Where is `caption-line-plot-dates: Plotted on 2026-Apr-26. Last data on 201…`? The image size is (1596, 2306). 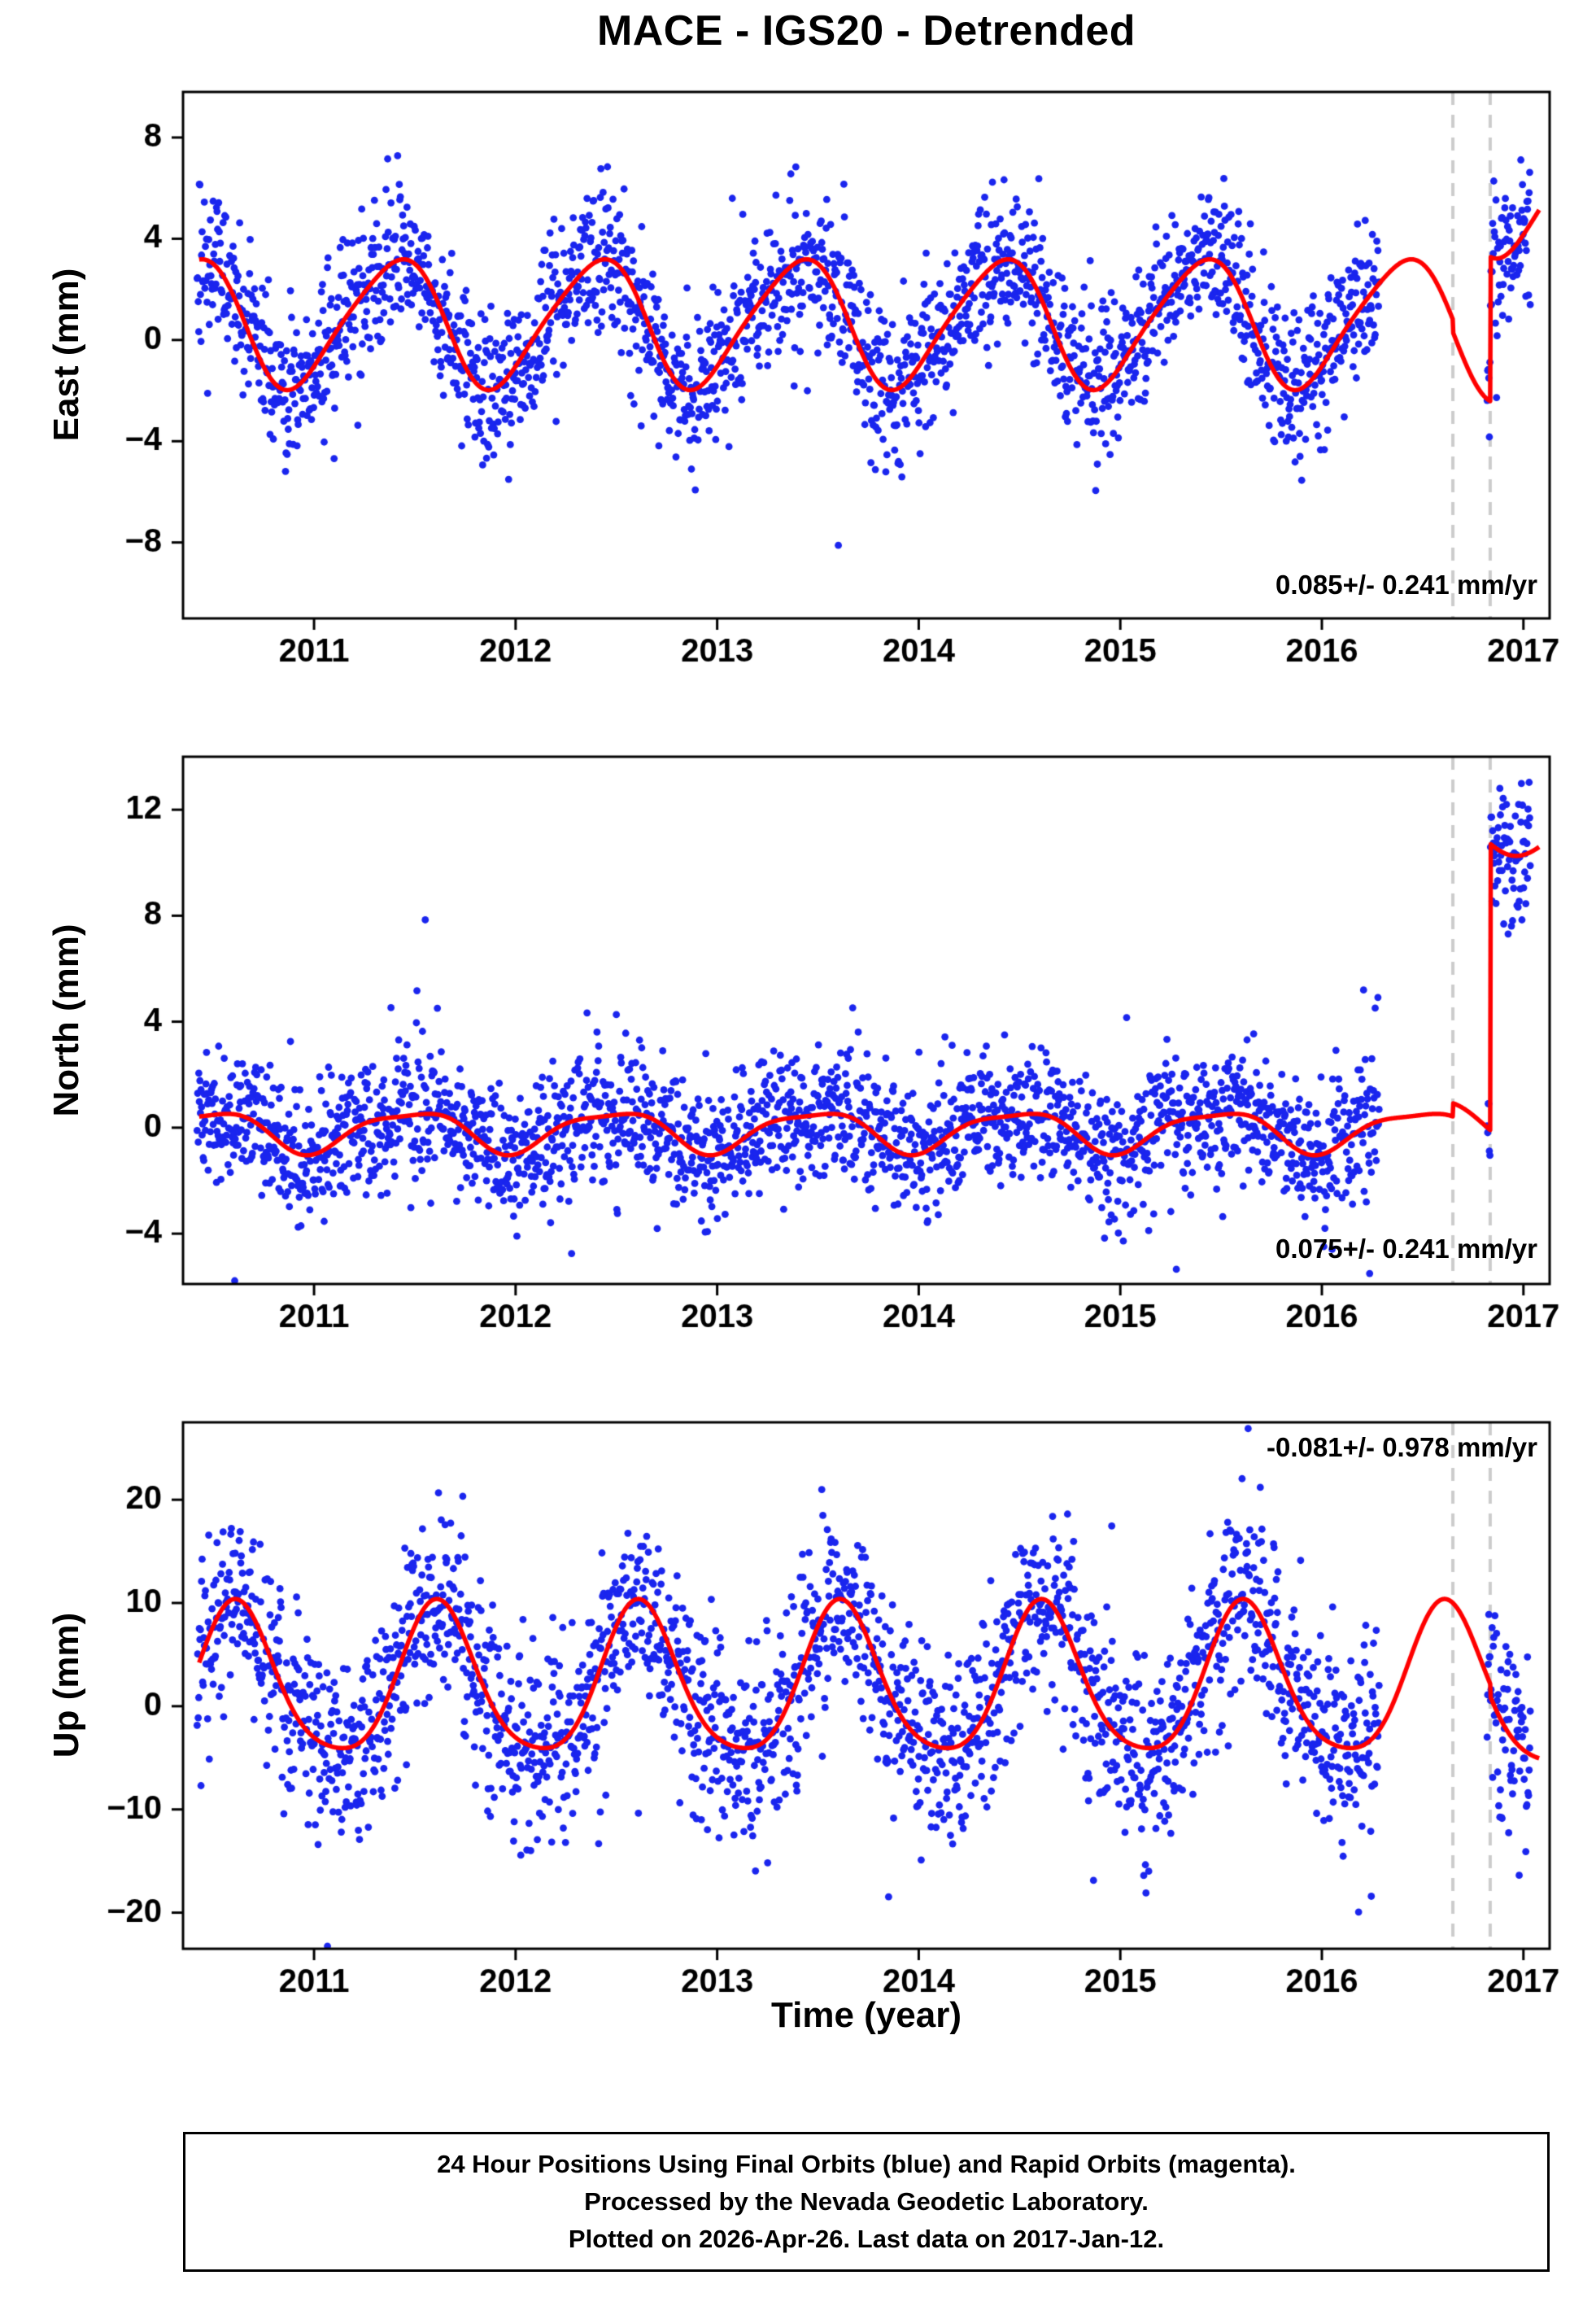 caption-line-plot-dates: Plotted on 2026-Apr-26. Last data on 201… is located at coordinates (866, 2238).